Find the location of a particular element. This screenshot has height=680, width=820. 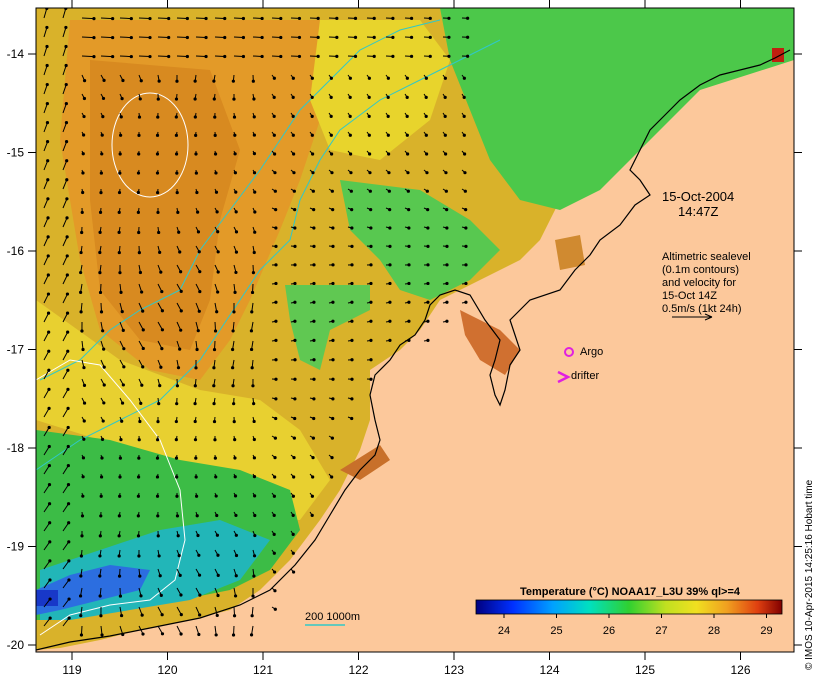

drifter-marker is located at coordinates (564, 377).